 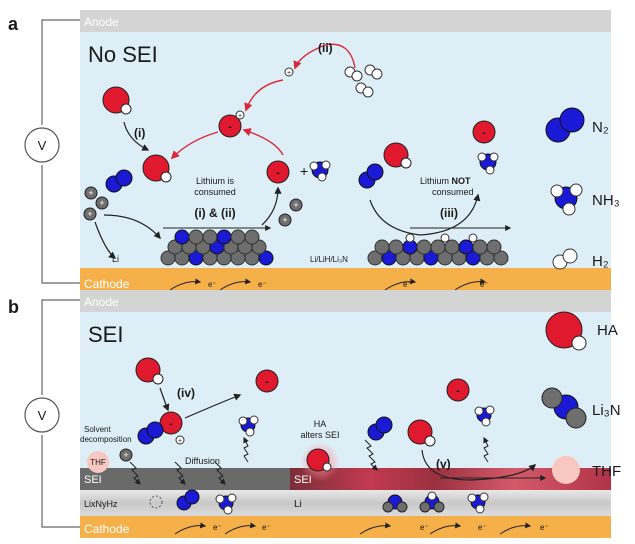 I want to click on legend-item-n2: N₂, so click(x=577, y=125).